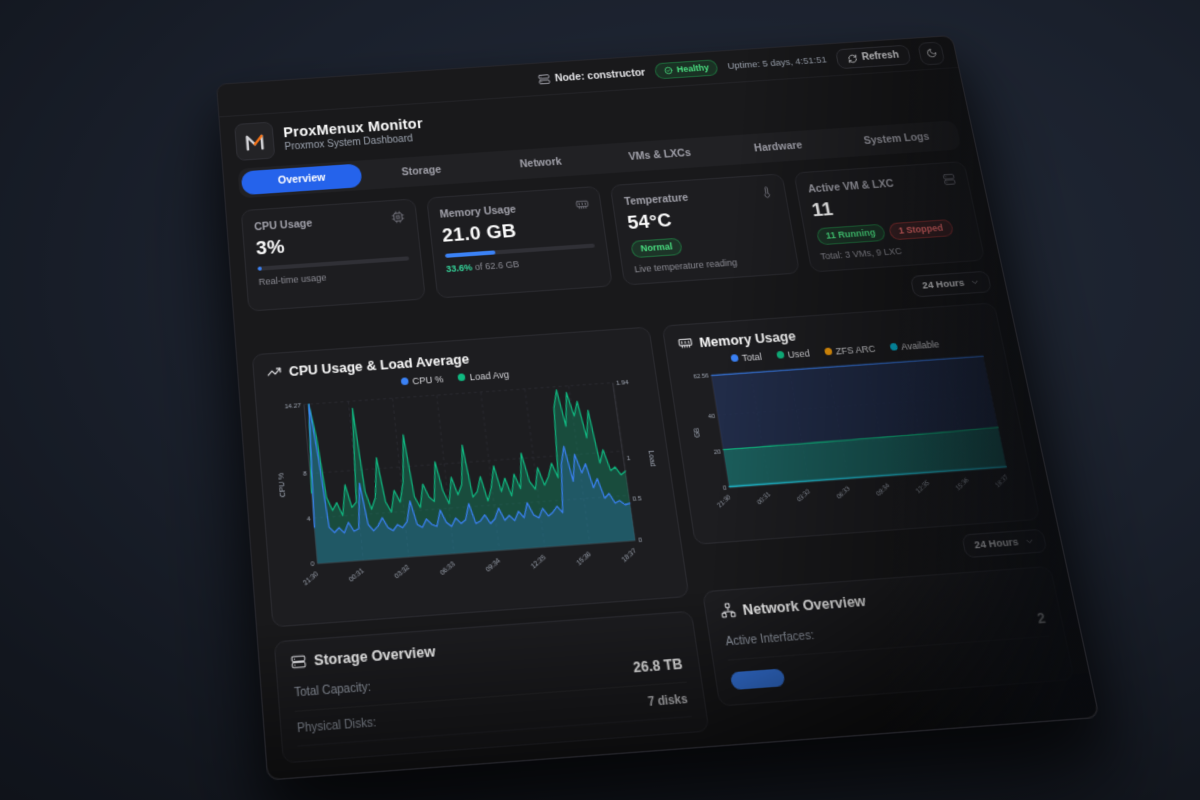 The image size is (1200, 800). Describe the element at coordinates (637, 500) in the screenshot. I see `svg-text: 0.5` at that location.